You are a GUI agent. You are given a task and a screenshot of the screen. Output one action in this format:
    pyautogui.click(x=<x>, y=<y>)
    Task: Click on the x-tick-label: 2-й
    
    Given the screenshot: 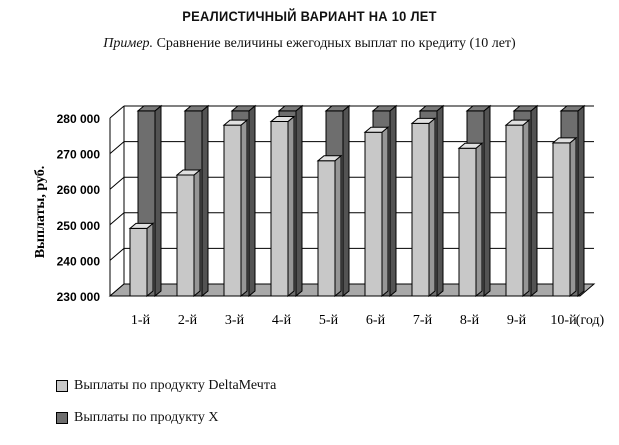 What is the action you would take?
    pyautogui.click(x=188, y=320)
    